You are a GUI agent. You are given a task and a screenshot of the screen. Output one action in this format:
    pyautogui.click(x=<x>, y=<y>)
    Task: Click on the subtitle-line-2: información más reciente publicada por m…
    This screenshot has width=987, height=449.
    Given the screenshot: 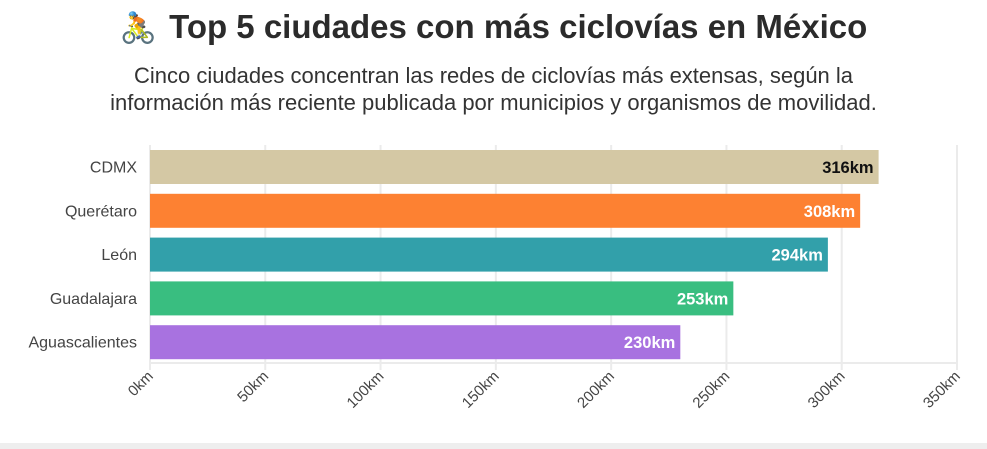 What is the action you would take?
    pyautogui.click(x=493, y=102)
    